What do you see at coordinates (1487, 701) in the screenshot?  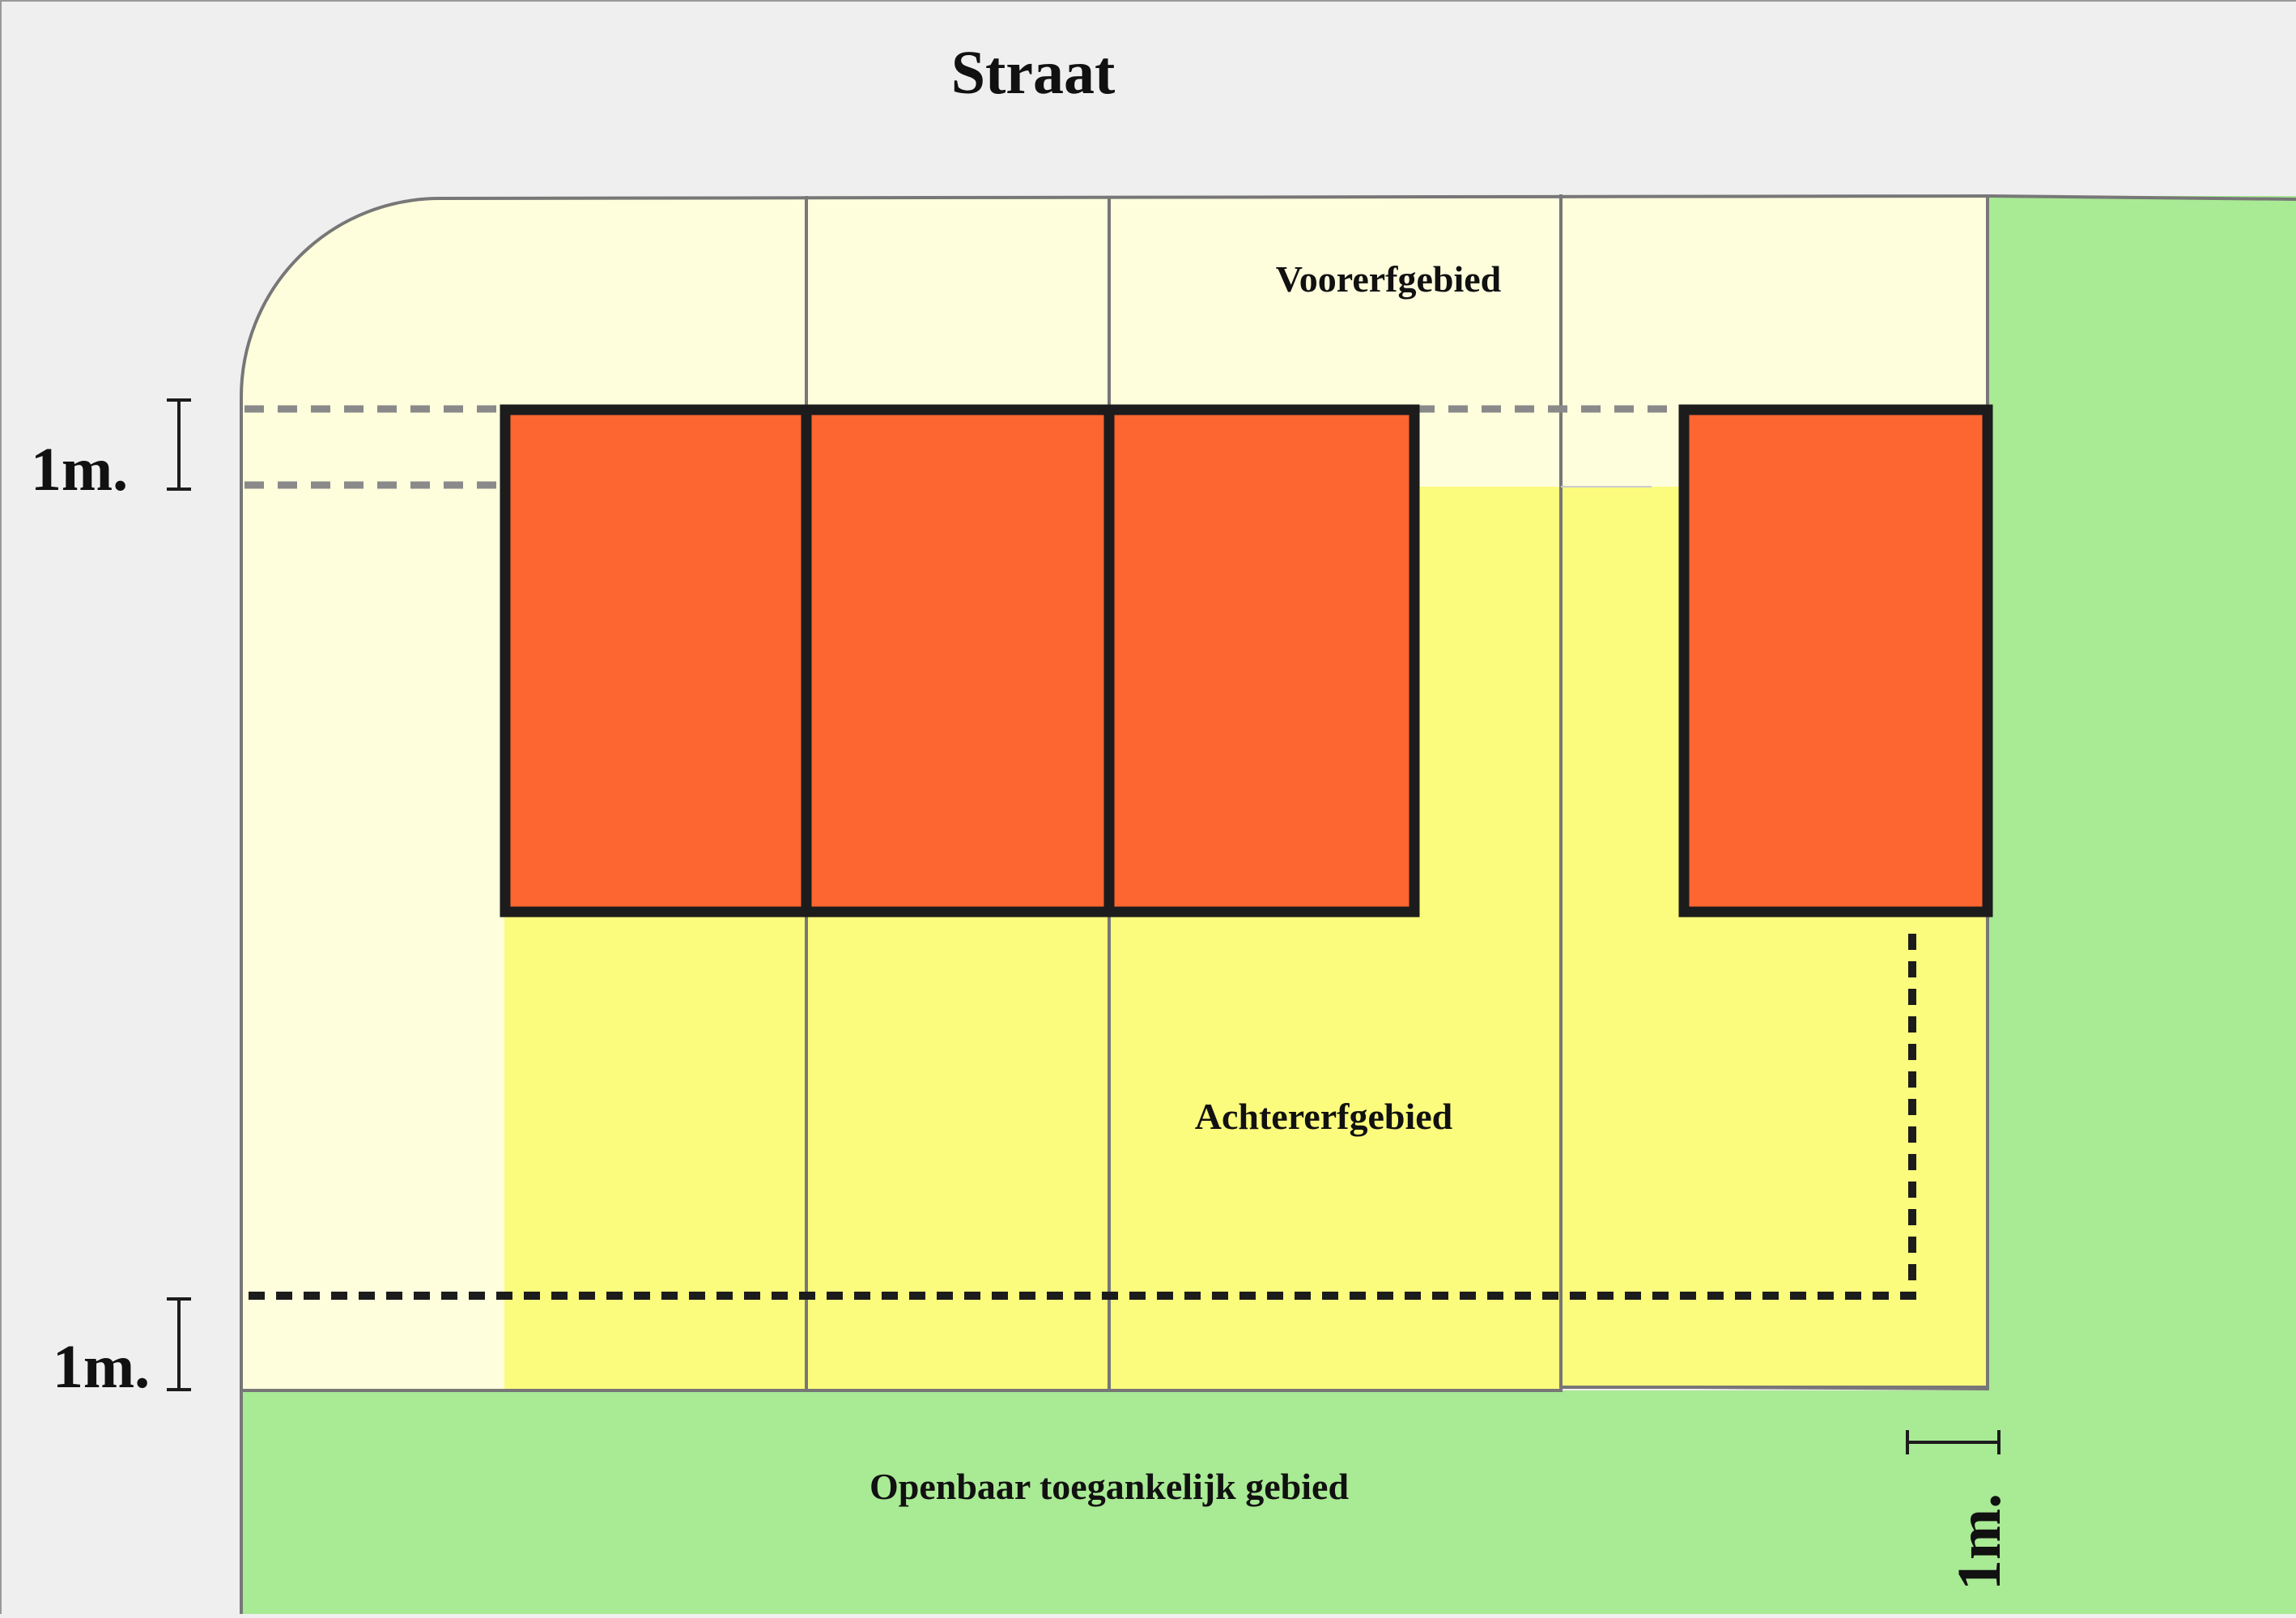 I see `back-yard-side-strip` at bounding box center [1487, 701].